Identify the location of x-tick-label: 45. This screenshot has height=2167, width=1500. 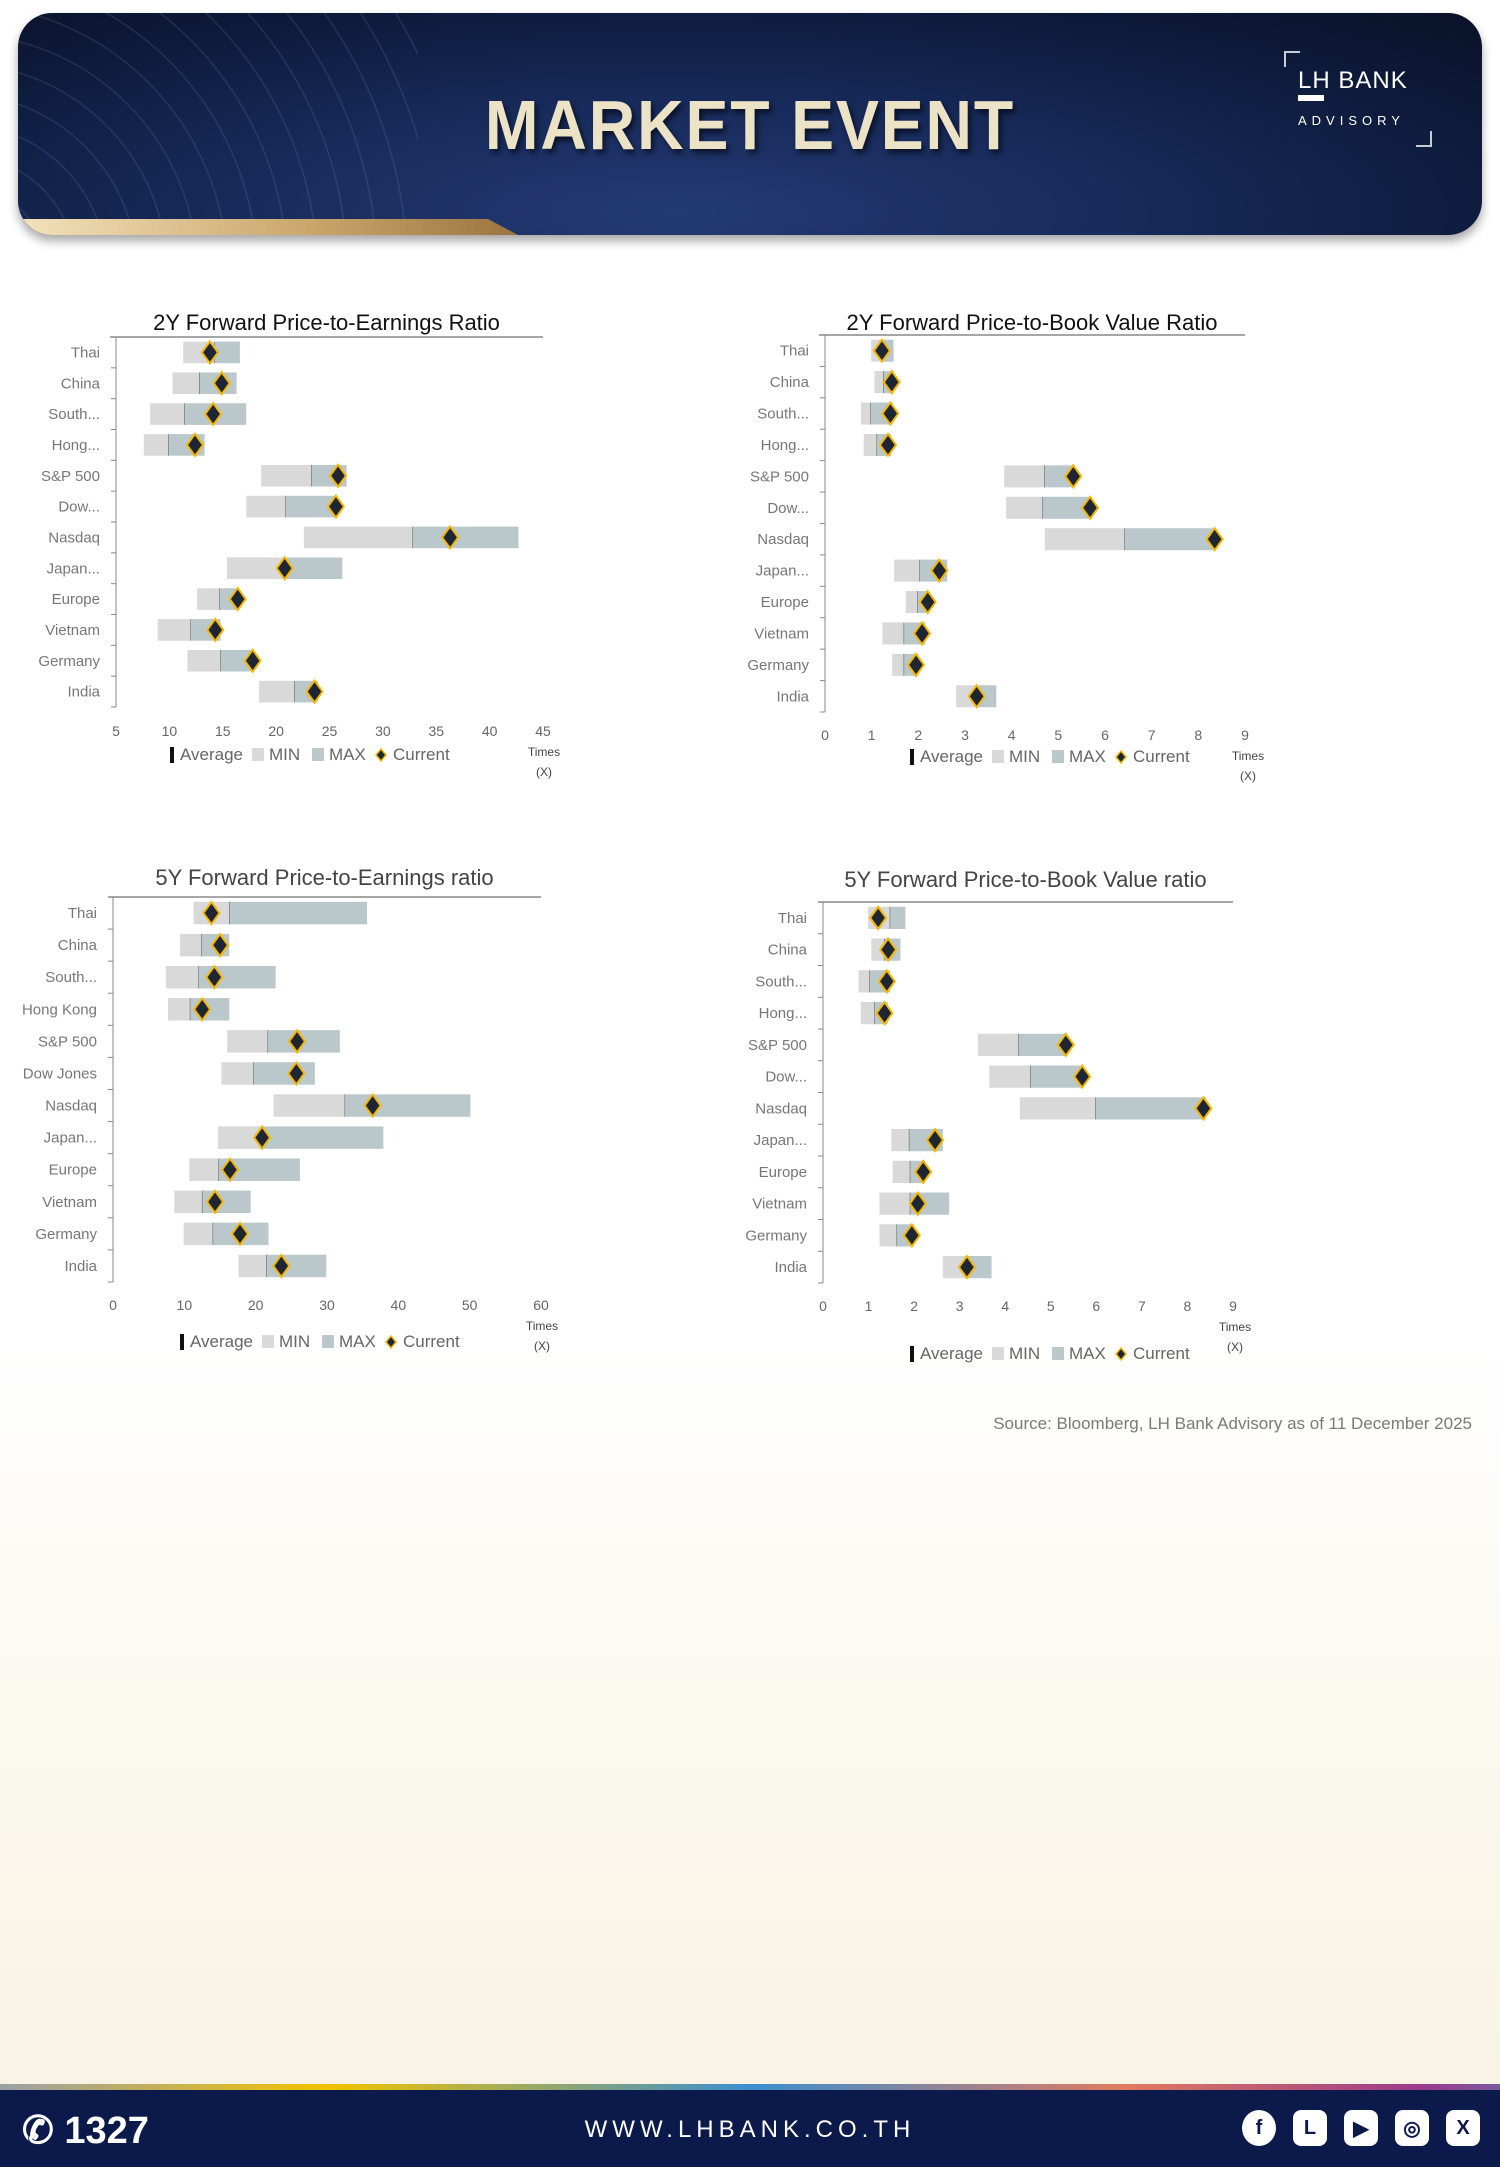
(543, 731).